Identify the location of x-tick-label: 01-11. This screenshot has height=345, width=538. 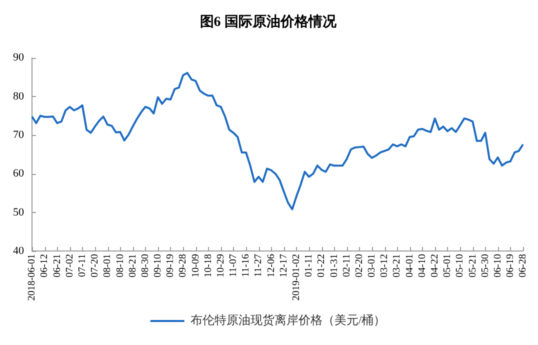
(309, 265).